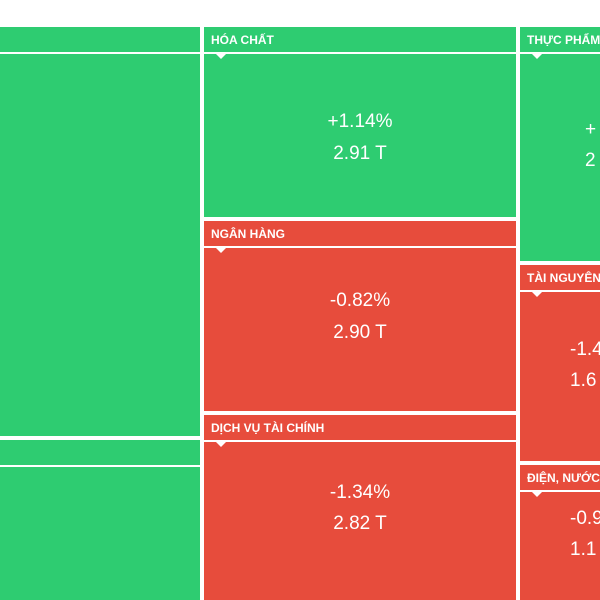 This screenshot has width=600, height=600. I want to click on sector-body: +1.14% 2.91 T, so click(360, 135).